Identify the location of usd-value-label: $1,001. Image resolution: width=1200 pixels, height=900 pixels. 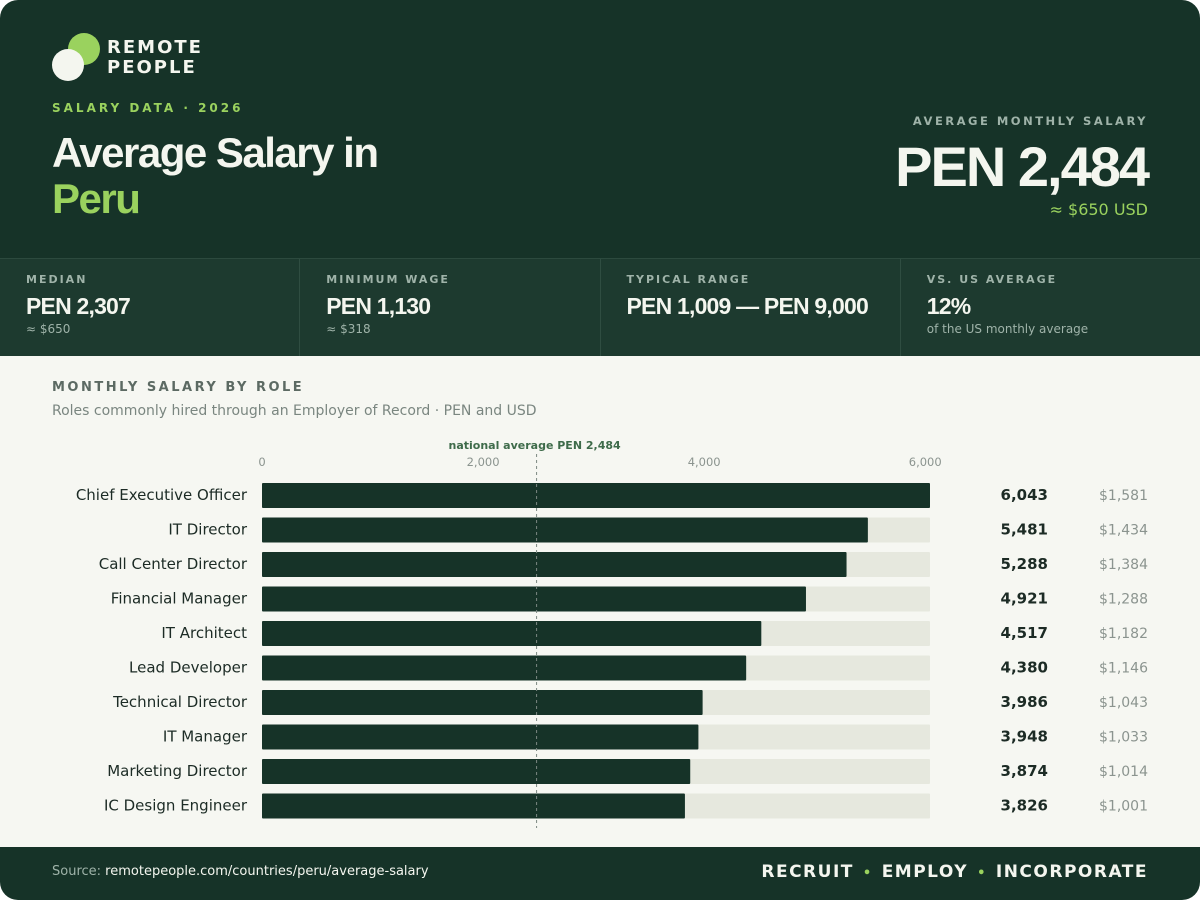
(1123, 807).